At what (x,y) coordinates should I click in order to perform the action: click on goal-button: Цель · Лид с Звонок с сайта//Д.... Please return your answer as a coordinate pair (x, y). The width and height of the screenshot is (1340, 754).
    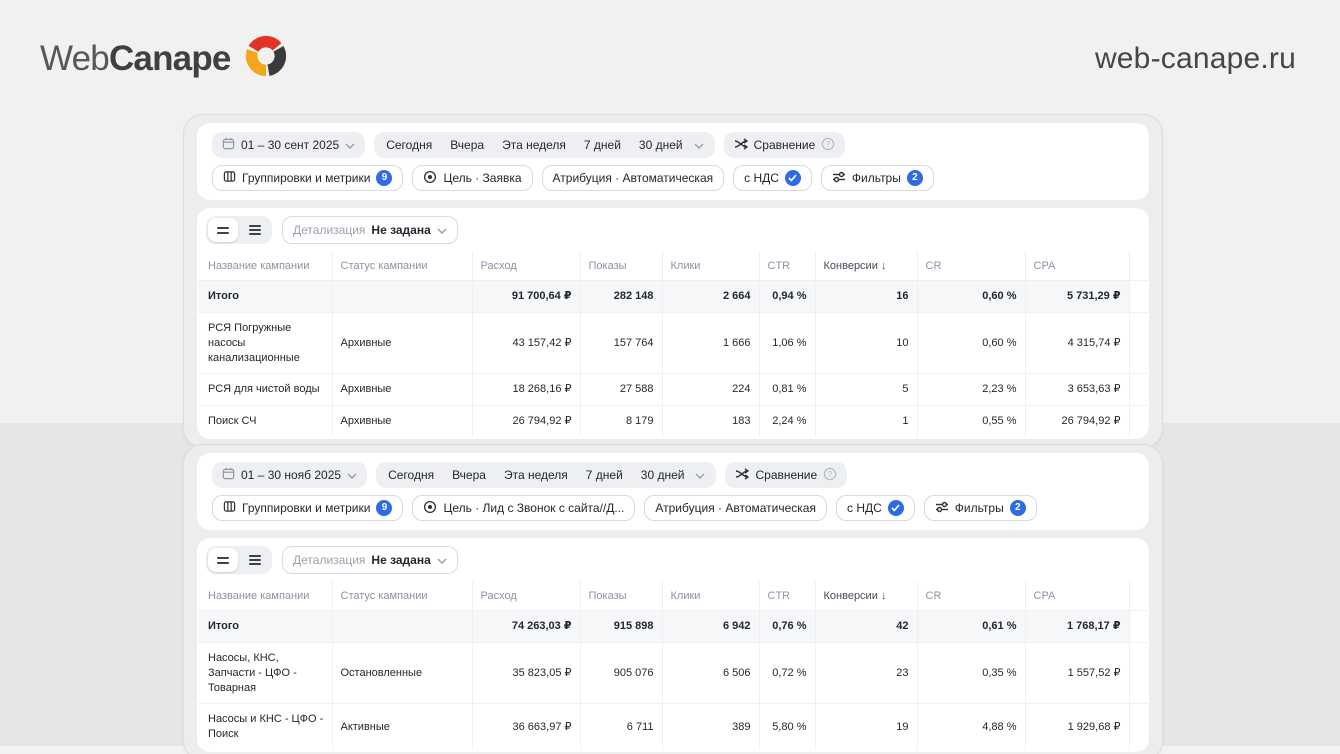
    Looking at the image, I should click on (524, 508).